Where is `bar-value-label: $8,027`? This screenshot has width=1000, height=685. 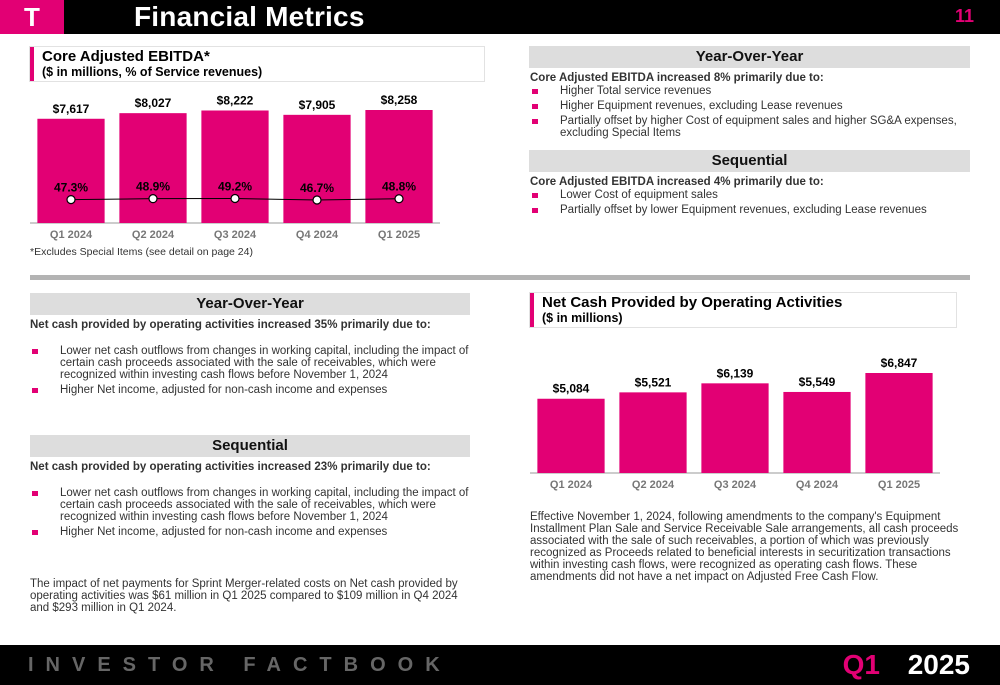 bar-value-label: $8,027 is located at coordinates (153, 103).